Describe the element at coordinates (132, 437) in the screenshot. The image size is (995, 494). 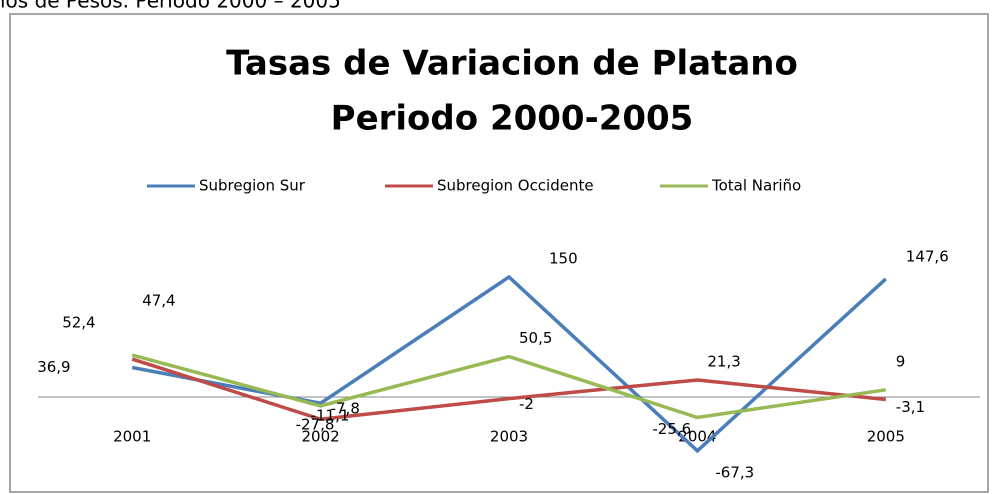
I see `x-tick-label: 2001` at that location.